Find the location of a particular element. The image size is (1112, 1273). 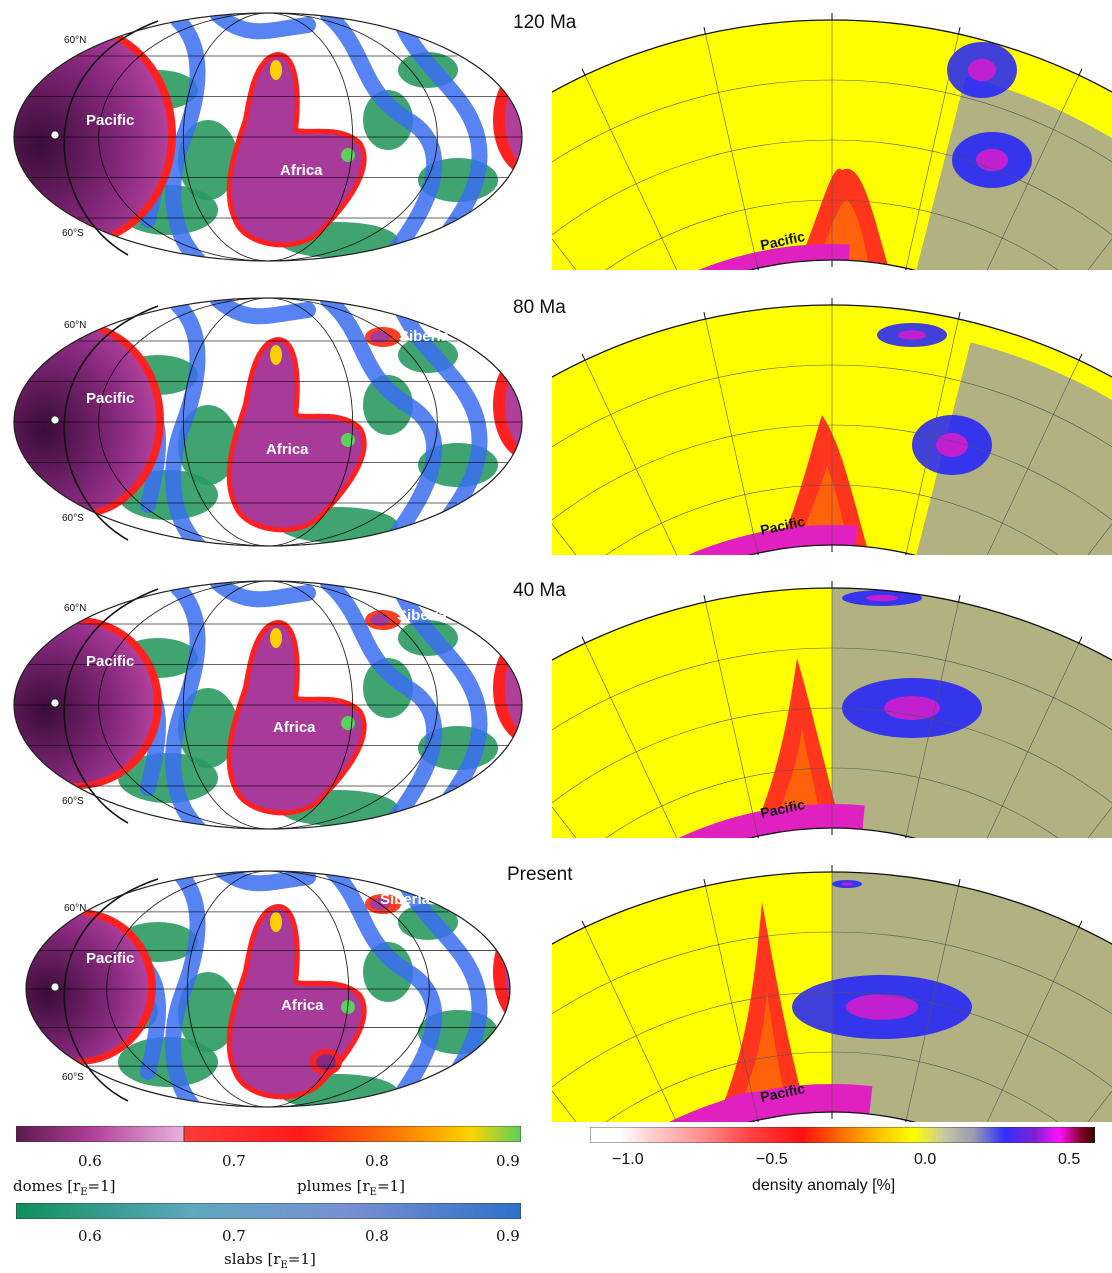

time-label: Present is located at coordinates (540, 874).